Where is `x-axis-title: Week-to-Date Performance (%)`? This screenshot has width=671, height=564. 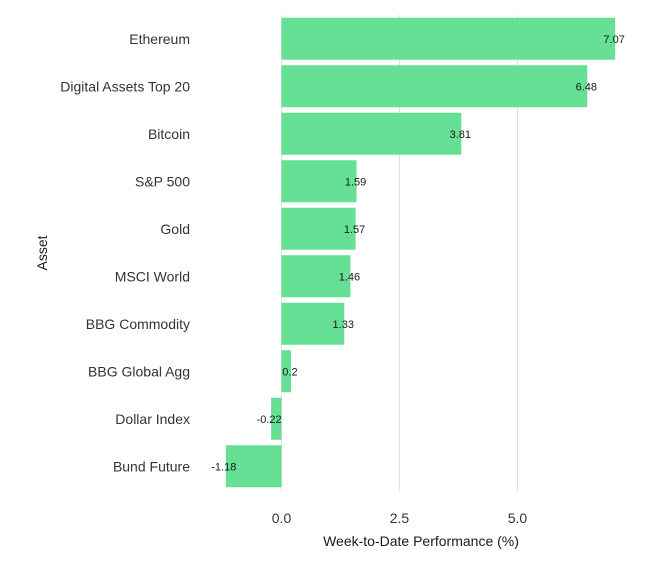 x-axis-title: Week-to-Date Performance (%) is located at coordinates (421, 541).